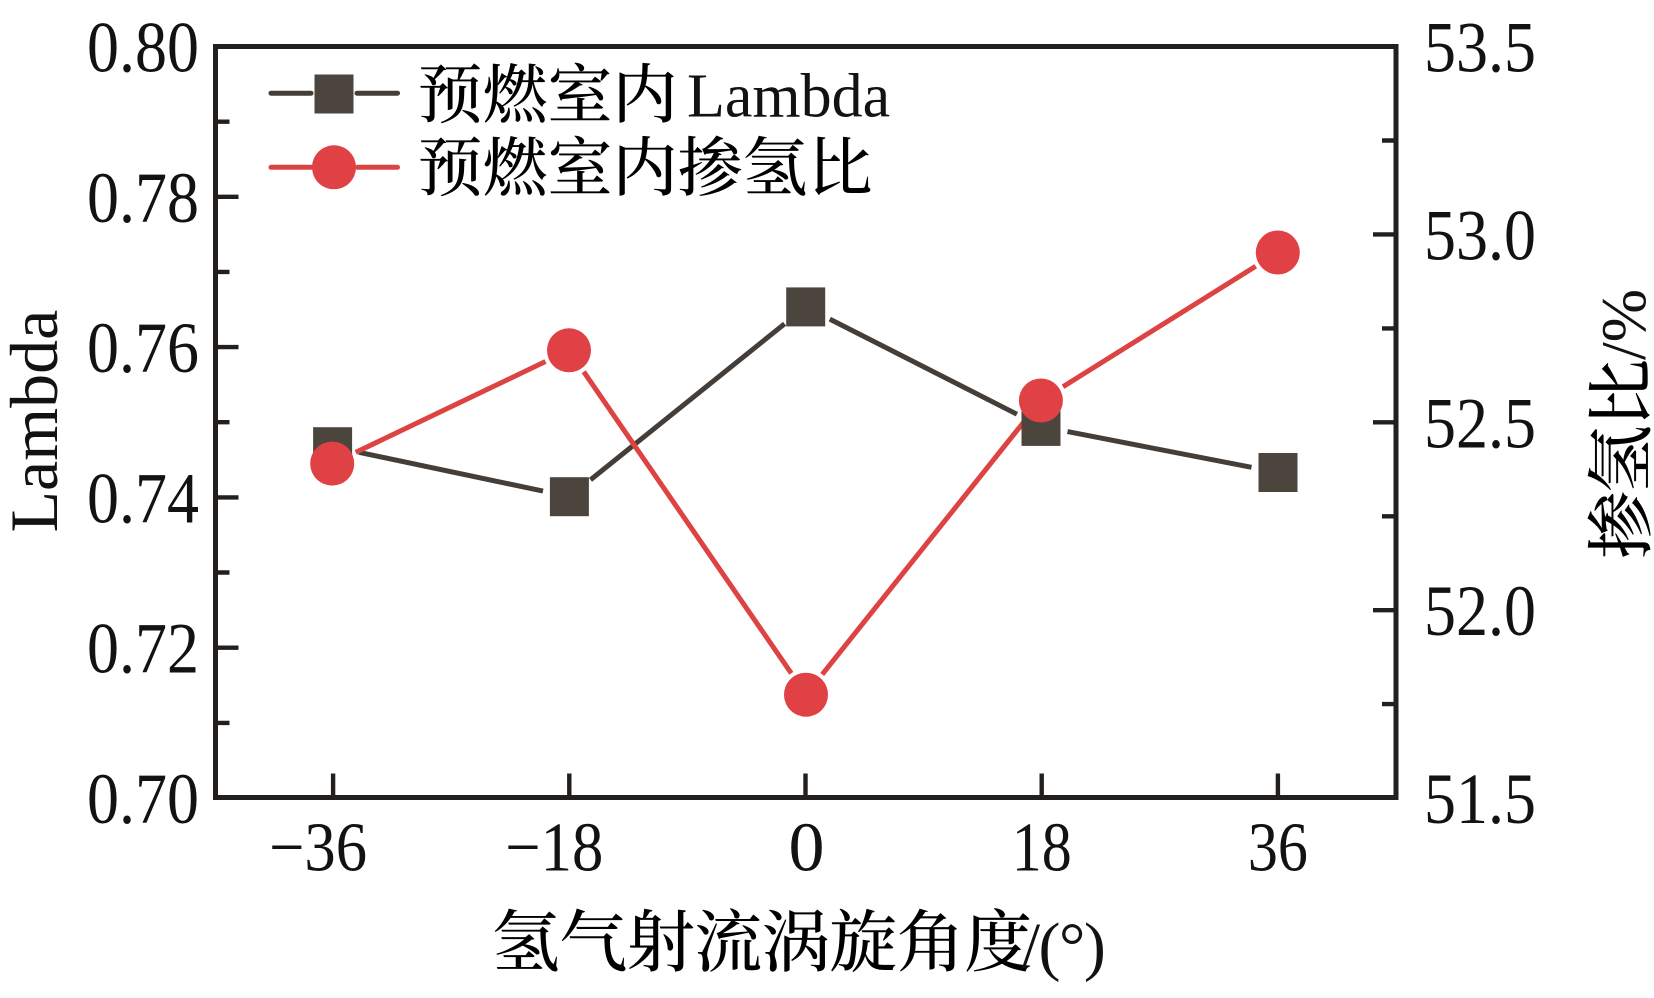 This screenshot has height=998, width=1654. I want to click on svg-text: 36, so click(1278, 848).